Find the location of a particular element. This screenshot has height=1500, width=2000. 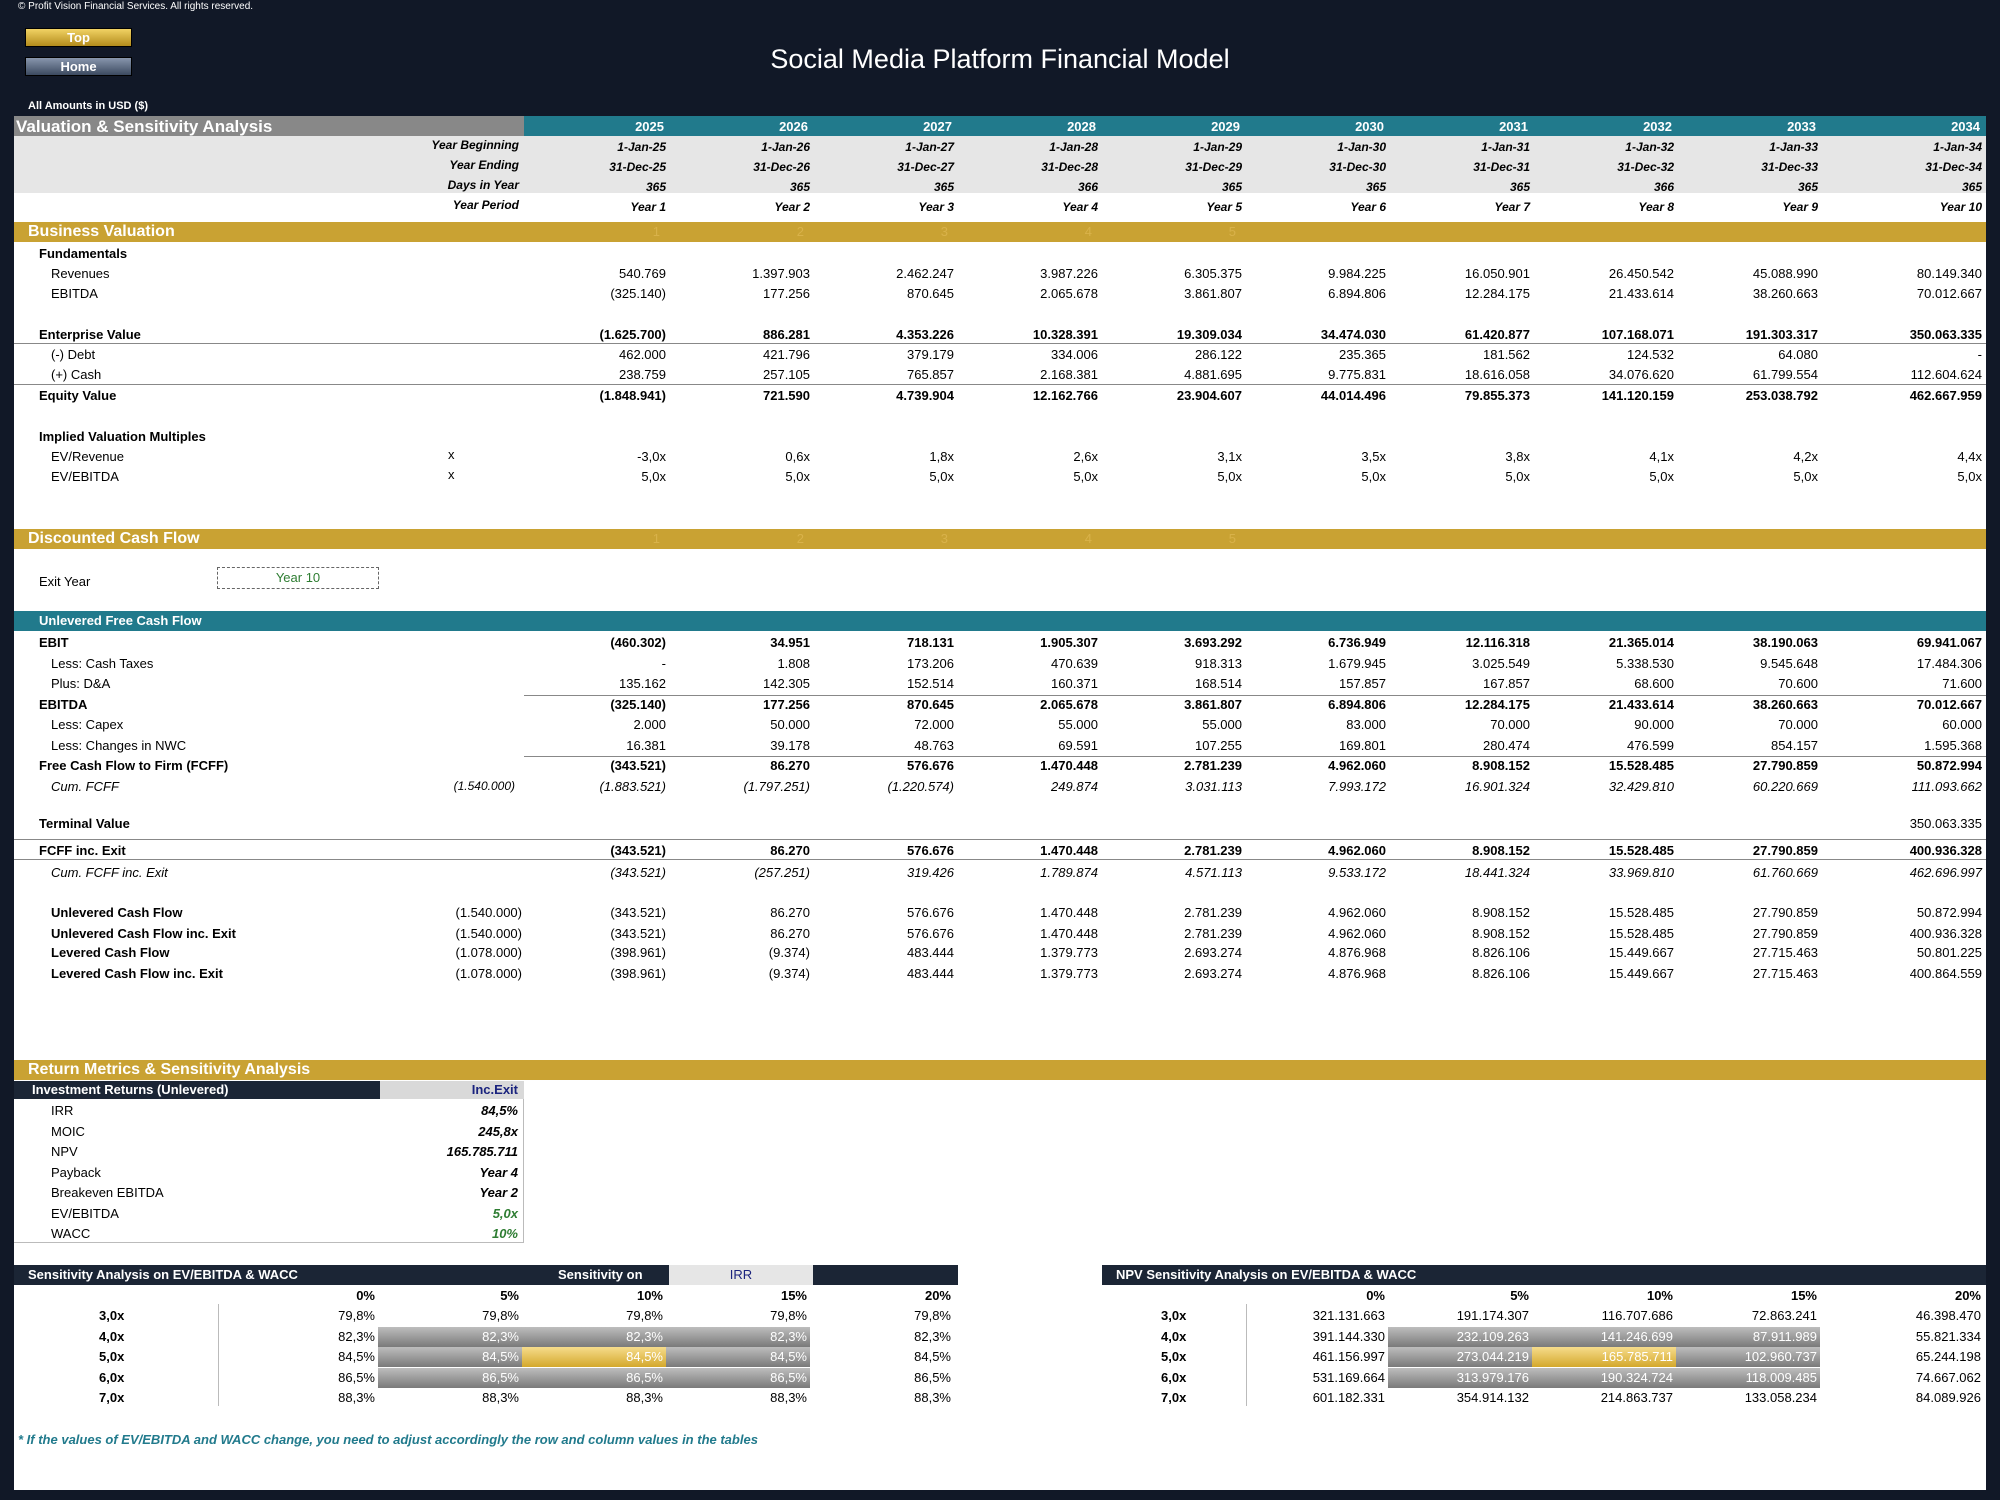

equity-value-value: 4.739.904 is located at coordinates (925, 395).